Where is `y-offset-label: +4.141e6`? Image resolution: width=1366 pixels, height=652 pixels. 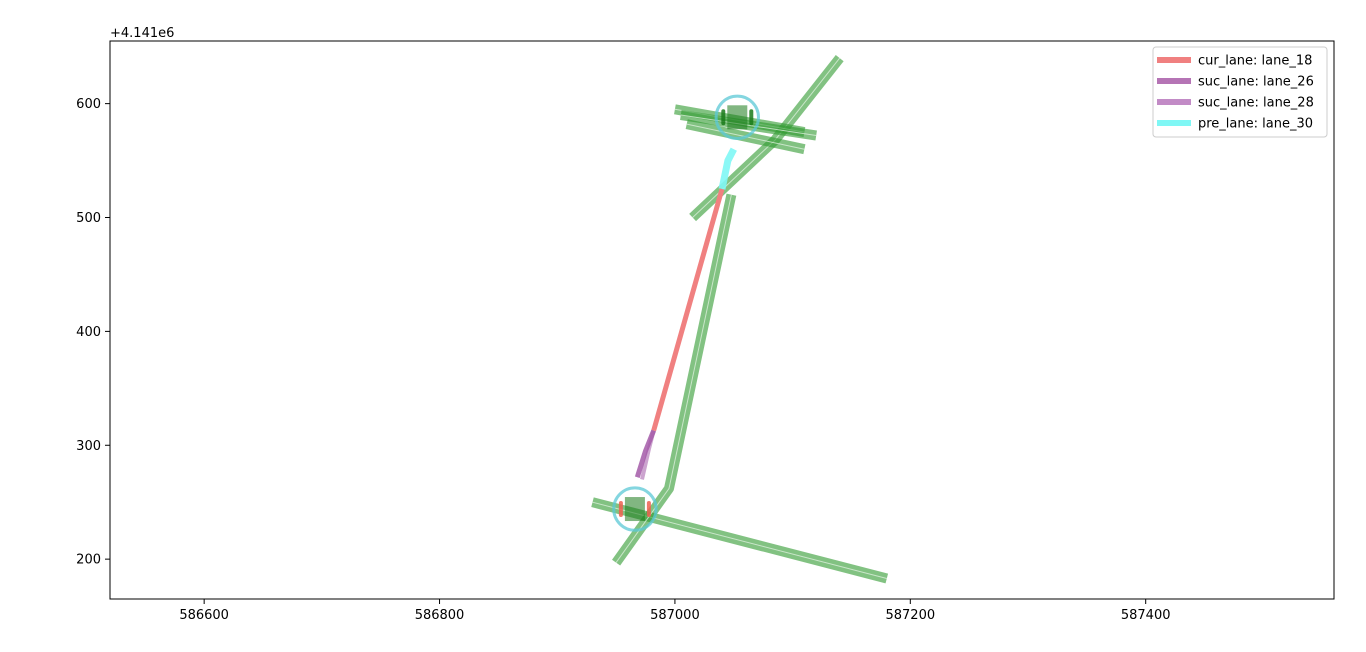 y-offset-label: +4.141e6 is located at coordinates (142, 33).